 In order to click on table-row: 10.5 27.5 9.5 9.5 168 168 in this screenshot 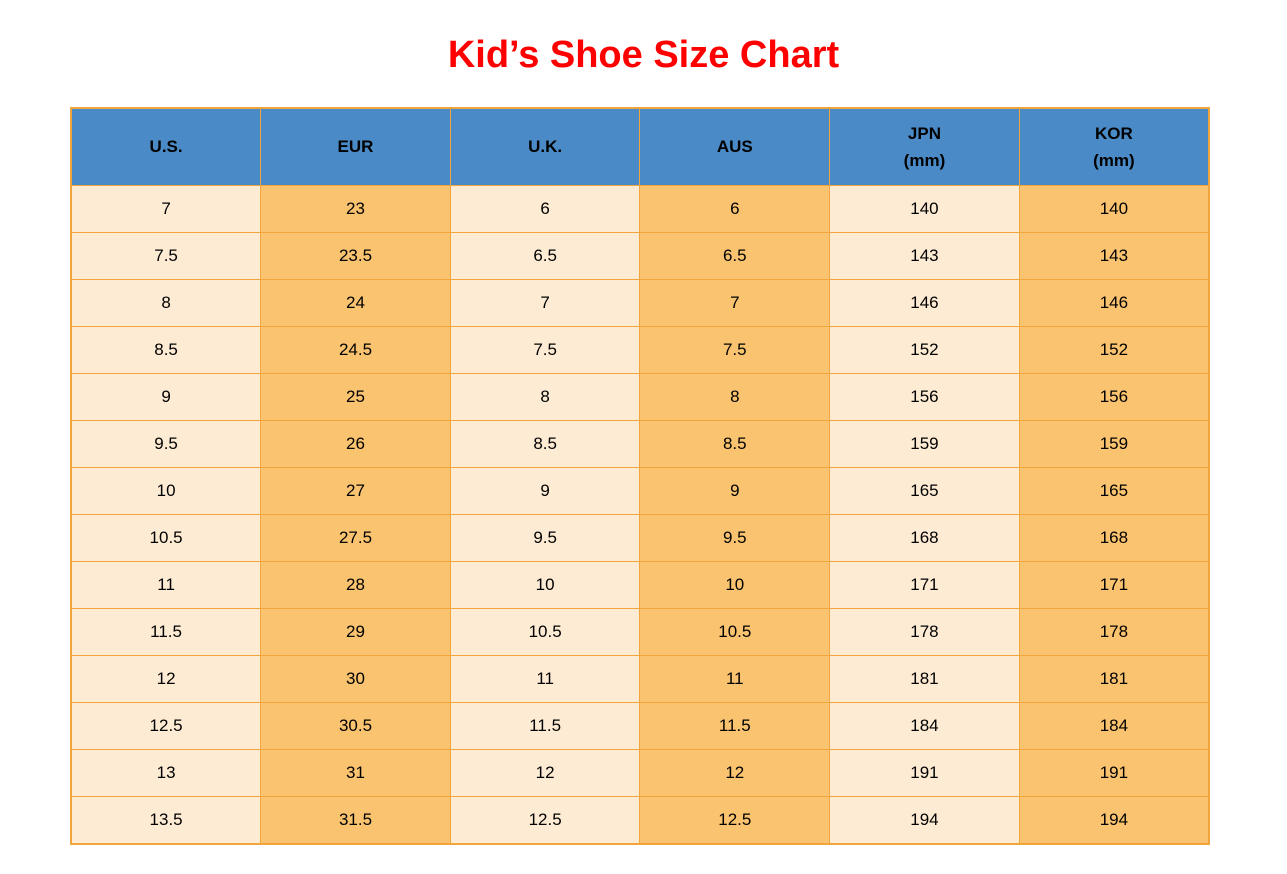, I will do `click(640, 538)`.